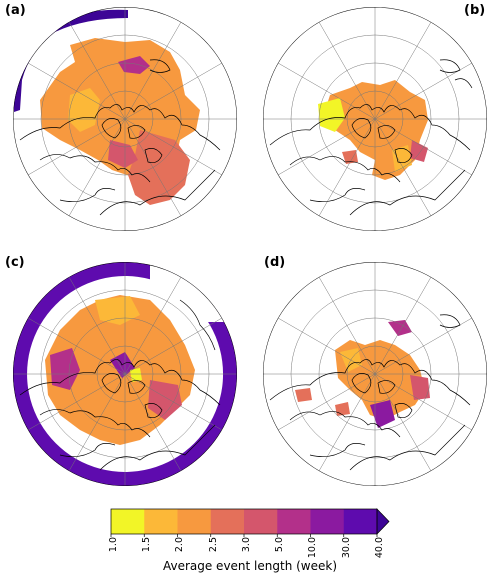  What do you see at coordinates (379, 548) in the screenshot?
I see `colorbar-tick-label: 40.0` at bounding box center [379, 548].